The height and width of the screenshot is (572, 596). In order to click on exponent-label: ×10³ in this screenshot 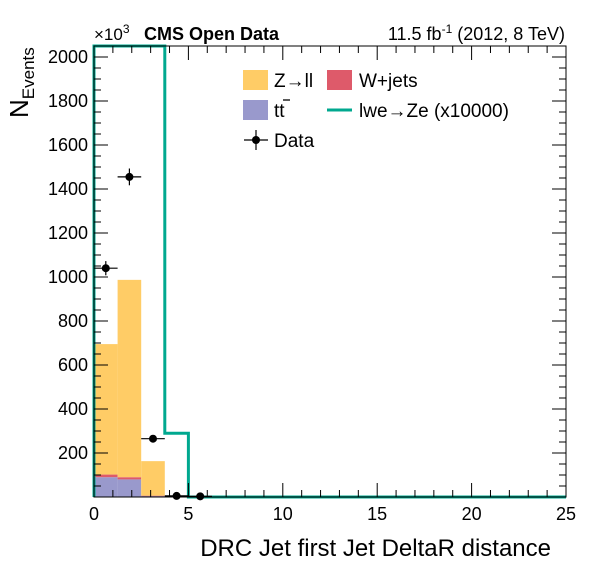, I will do `click(112, 33)`.